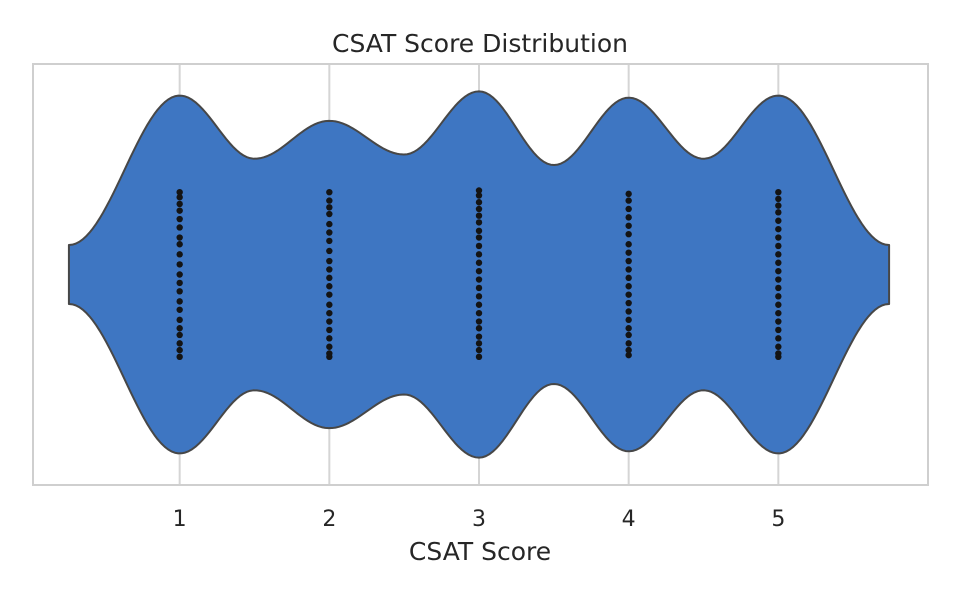  Describe the element at coordinates (180, 519) in the screenshot. I see `x-tick-label-1: 1` at that location.